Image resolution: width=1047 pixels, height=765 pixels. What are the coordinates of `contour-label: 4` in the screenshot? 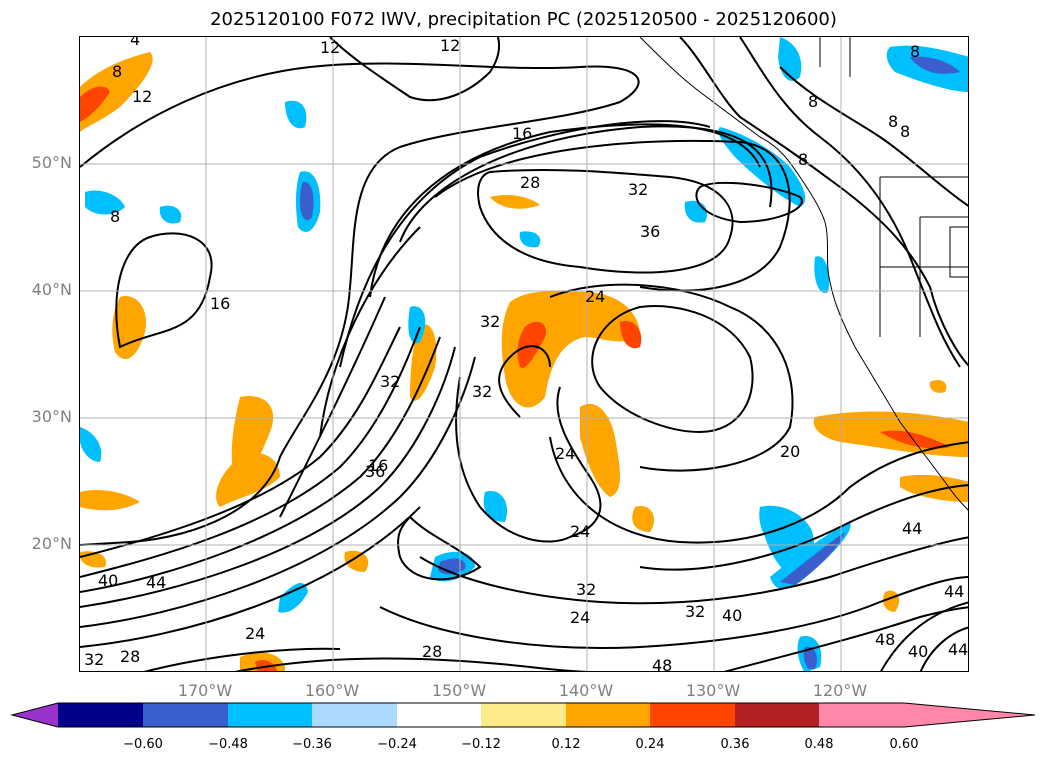 It's located at (135, 43).